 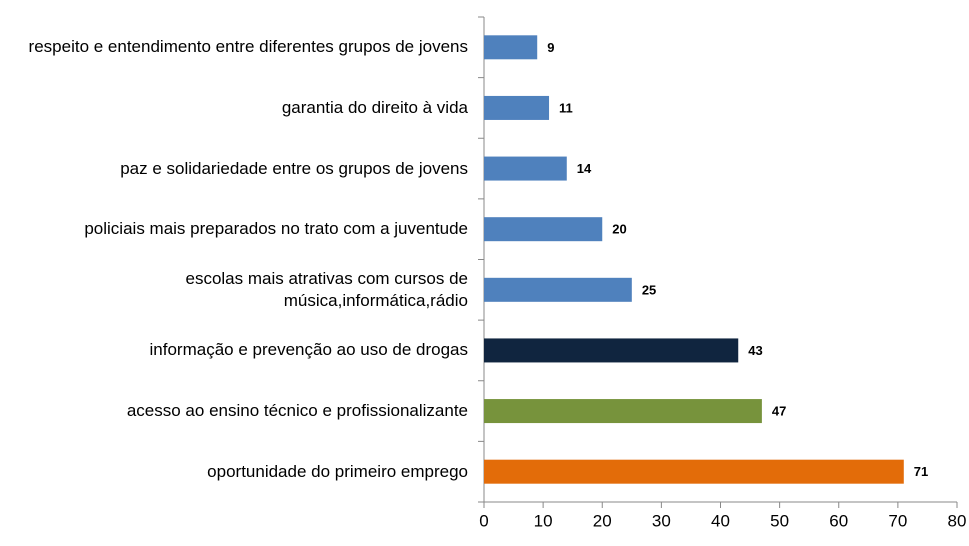 I want to click on value-label: 71, so click(x=921, y=471).